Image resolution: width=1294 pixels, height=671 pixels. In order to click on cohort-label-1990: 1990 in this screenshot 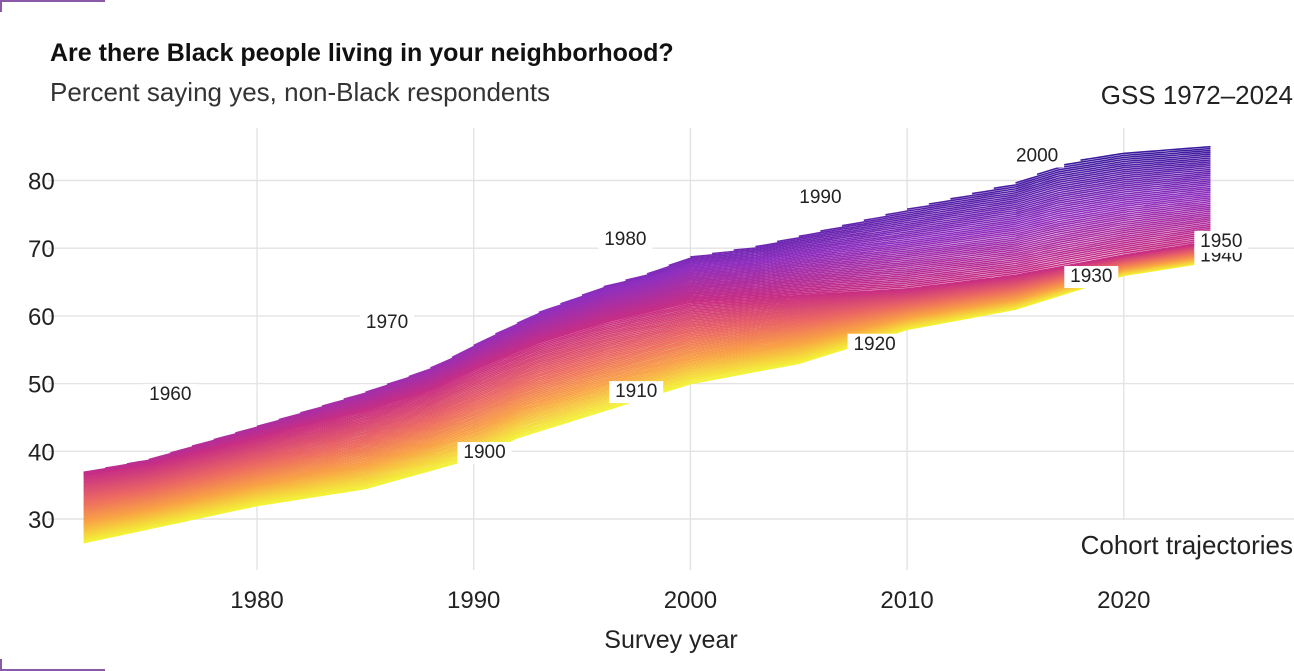, I will do `click(820, 197)`.